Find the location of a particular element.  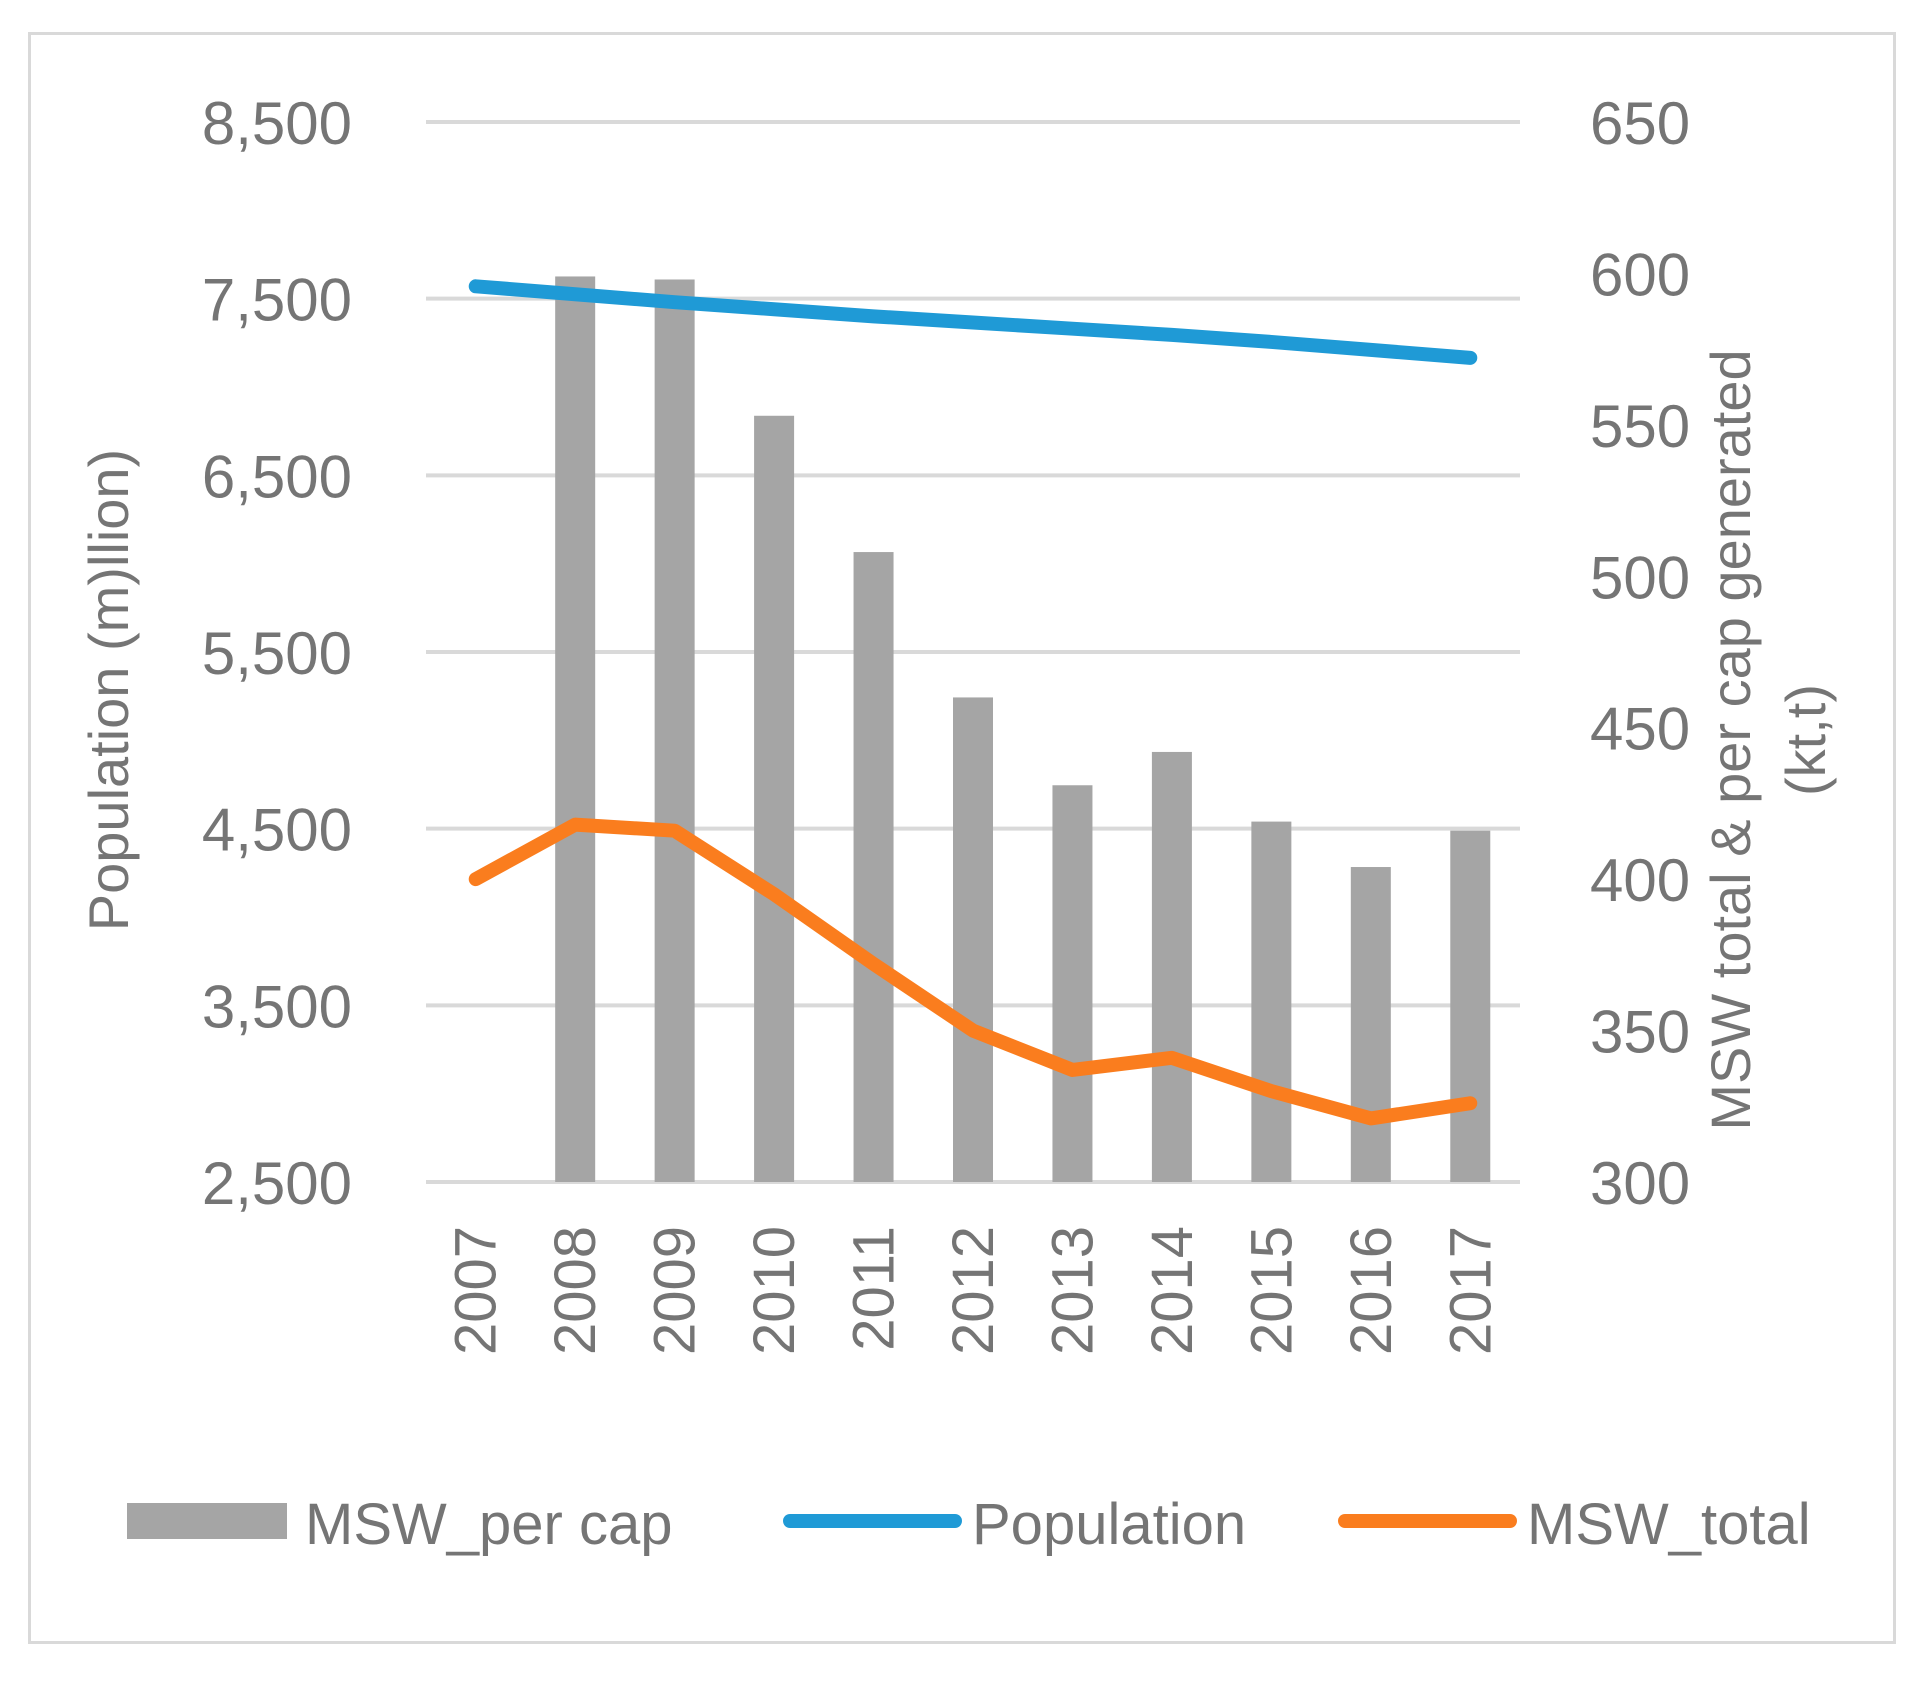

legend: MSW_per cap Population MSW_total is located at coordinates (969, 1524).